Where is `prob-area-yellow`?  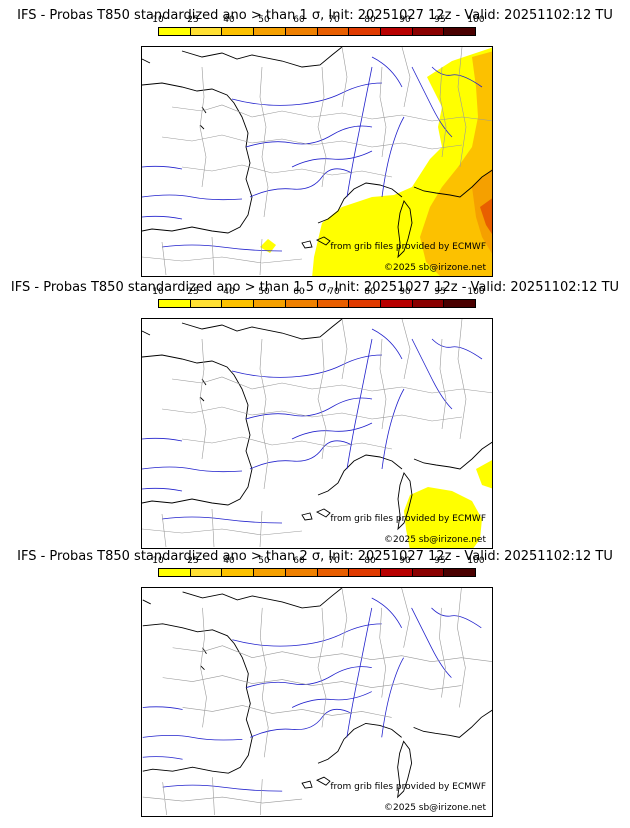
prob-area-yellow is located at coordinates (443, 517).